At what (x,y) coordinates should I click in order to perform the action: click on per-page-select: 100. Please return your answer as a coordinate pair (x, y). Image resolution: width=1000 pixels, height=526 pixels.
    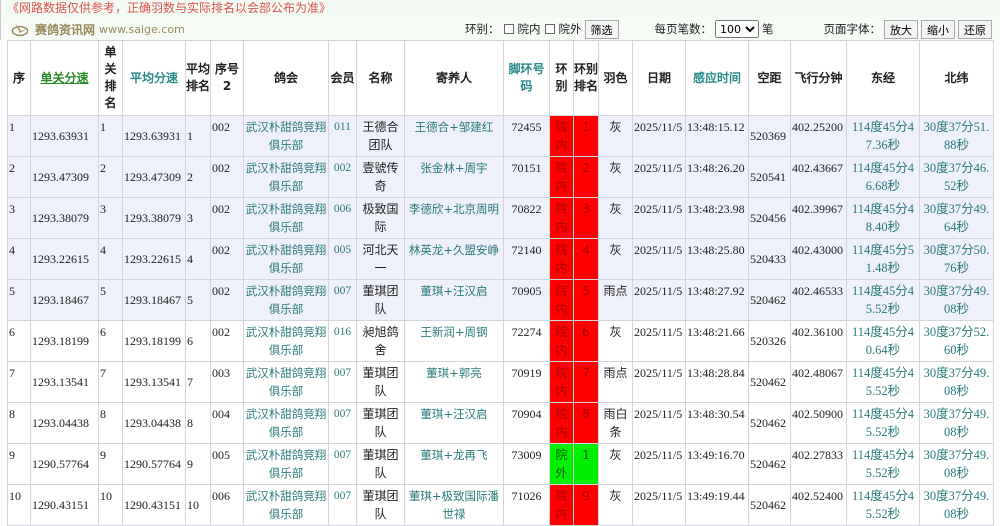
    Looking at the image, I should click on (737, 29).